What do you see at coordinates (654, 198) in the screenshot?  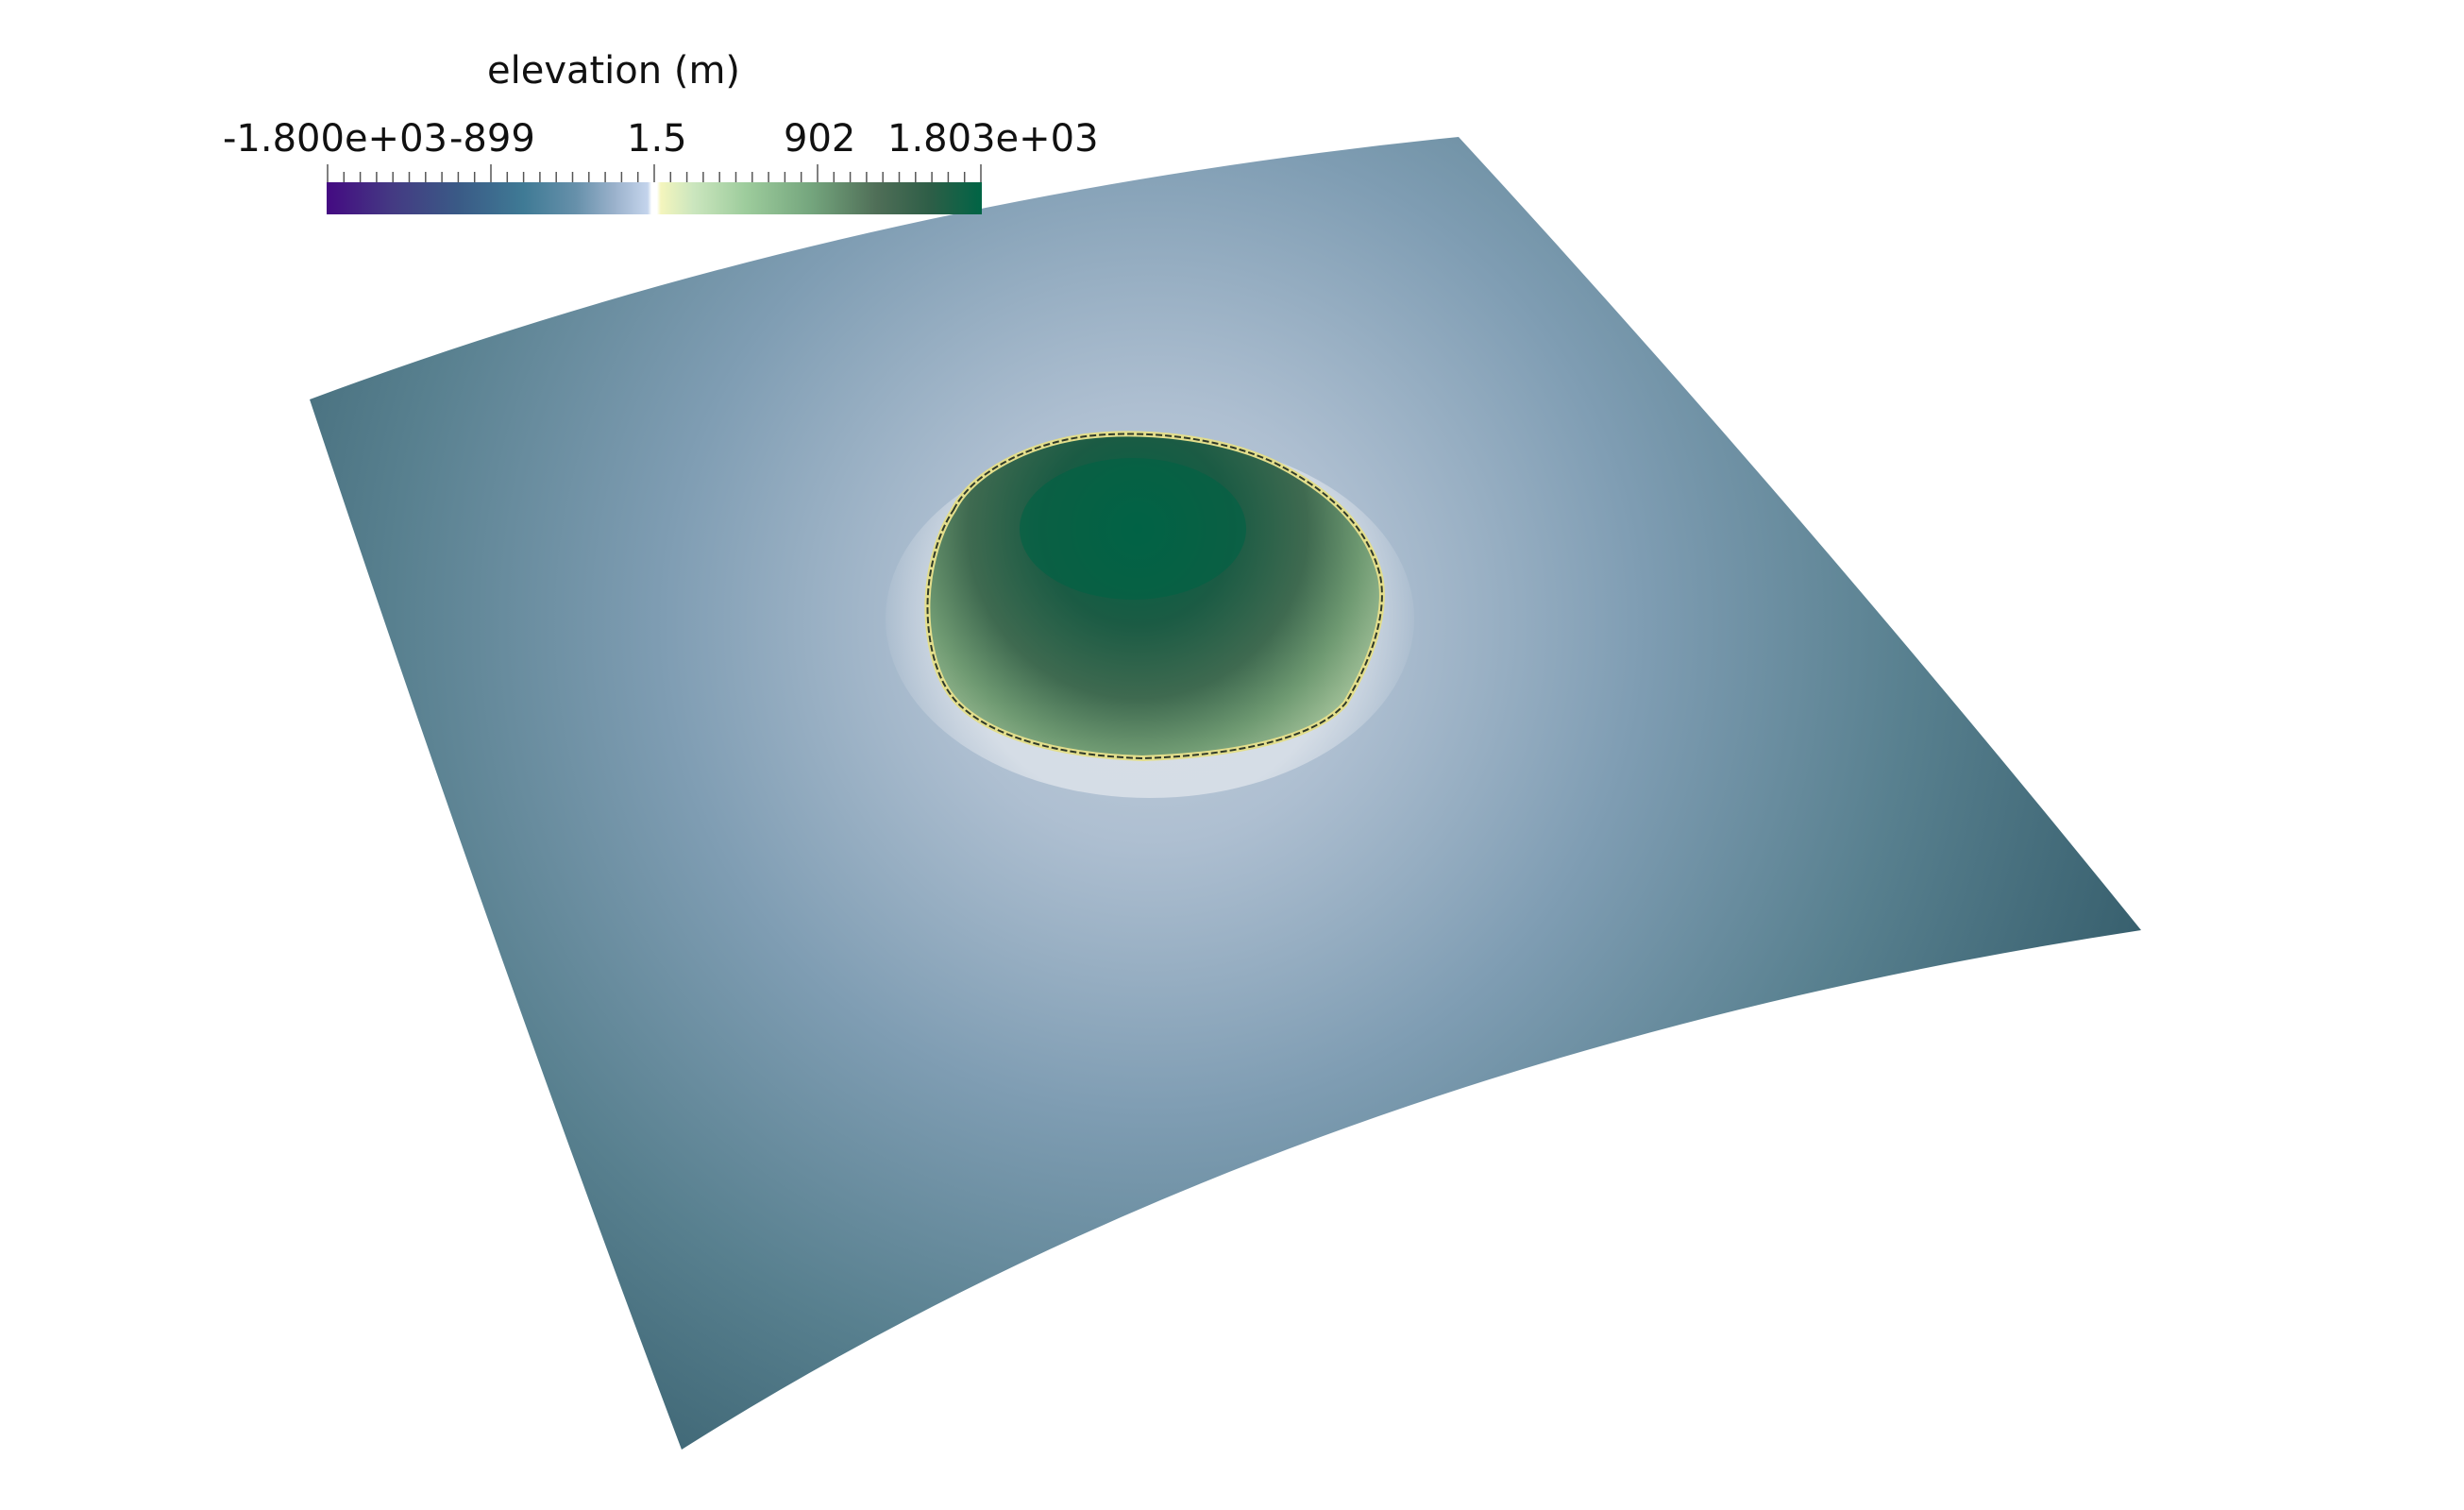 I see `colorbar-gradient` at bounding box center [654, 198].